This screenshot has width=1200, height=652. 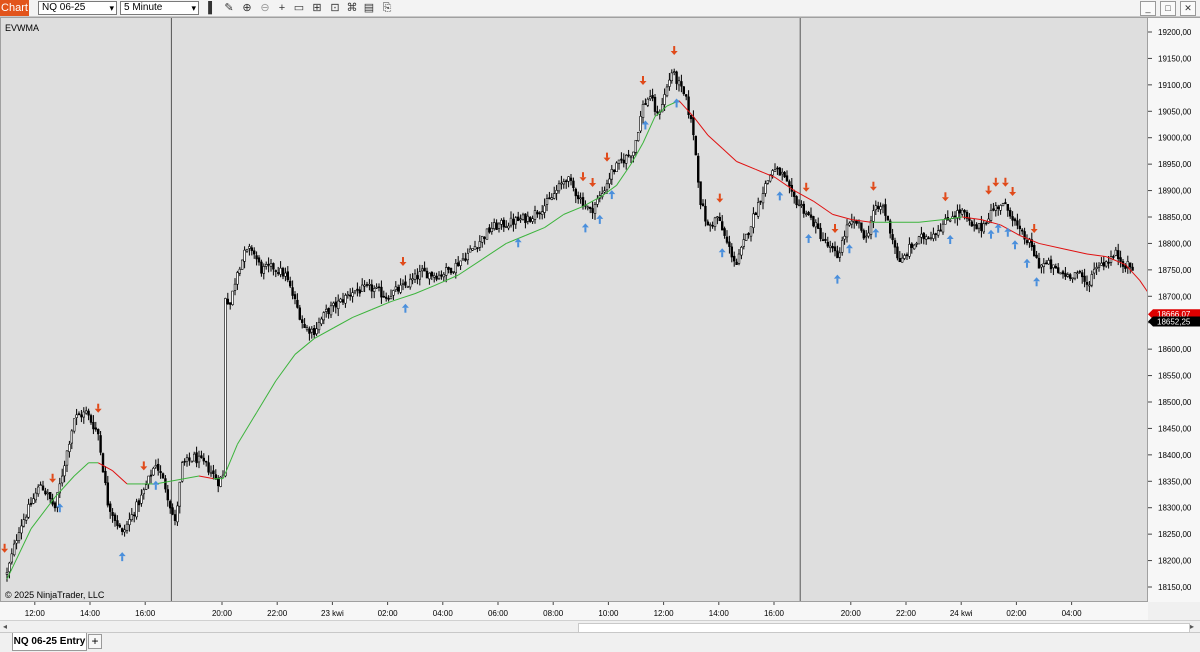 What do you see at coordinates (1148, 8) in the screenshot?
I see `minimize-icon: _` at bounding box center [1148, 8].